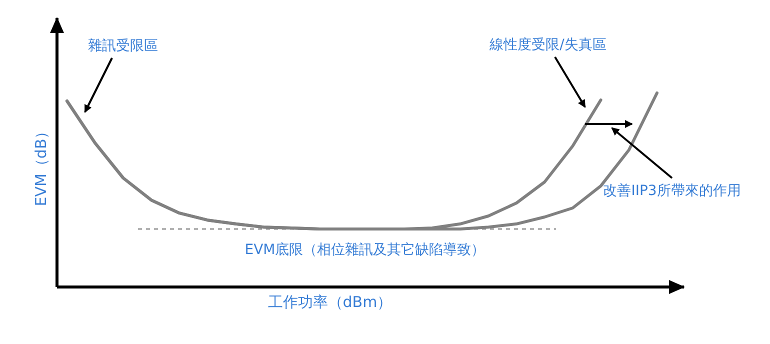 Image resolution: width=770 pixels, height=344 pixels. I want to click on ref-line-label: EVM底限（相位雜訊及其它缺陷導致）, so click(365, 250).